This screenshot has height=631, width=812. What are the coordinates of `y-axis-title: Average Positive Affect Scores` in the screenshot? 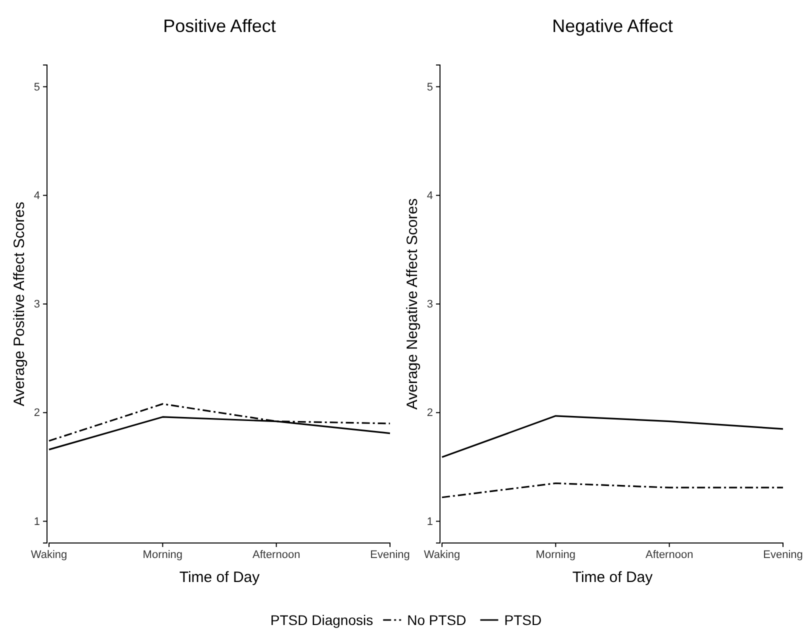 It's located at (19, 304).